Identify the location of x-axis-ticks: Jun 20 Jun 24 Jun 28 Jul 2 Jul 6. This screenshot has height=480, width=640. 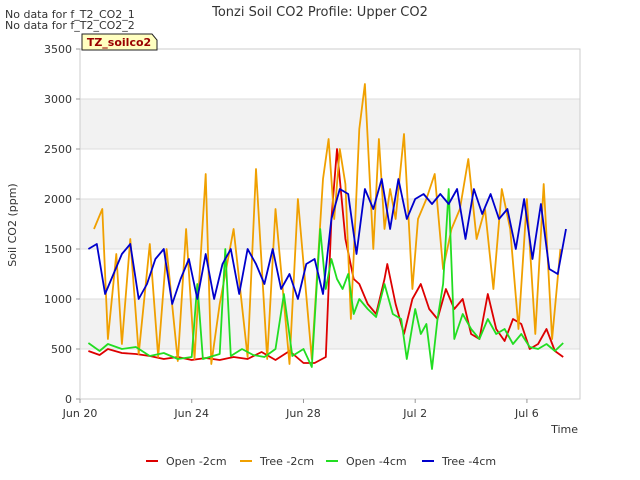
(300, 409).